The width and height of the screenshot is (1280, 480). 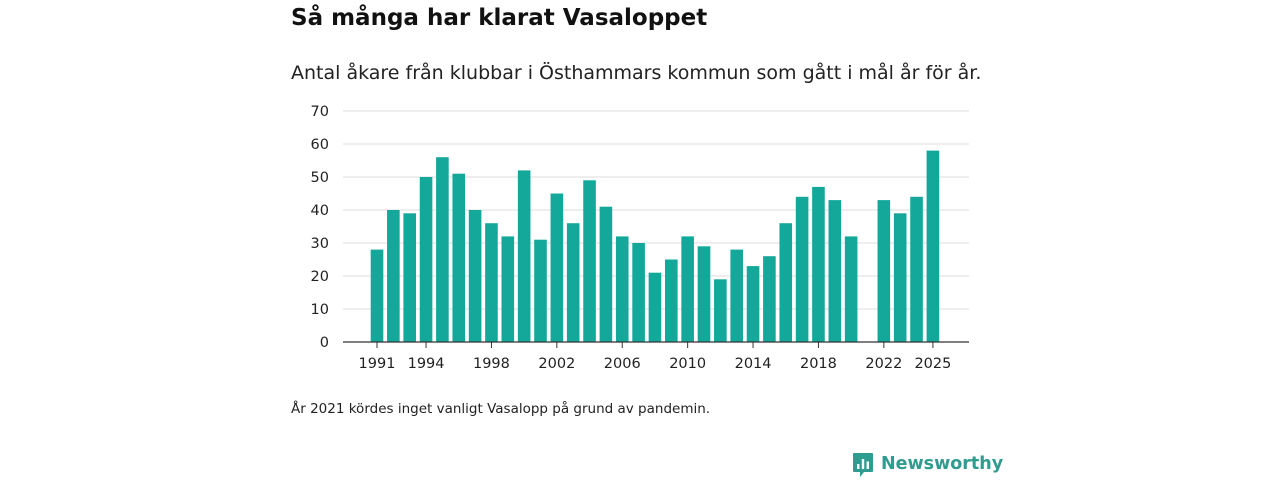 What do you see at coordinates (499, 18) in the screenshot?
I see `chart-title: Så många har klarat Vasaloppet` at bounding box center [499, 18].